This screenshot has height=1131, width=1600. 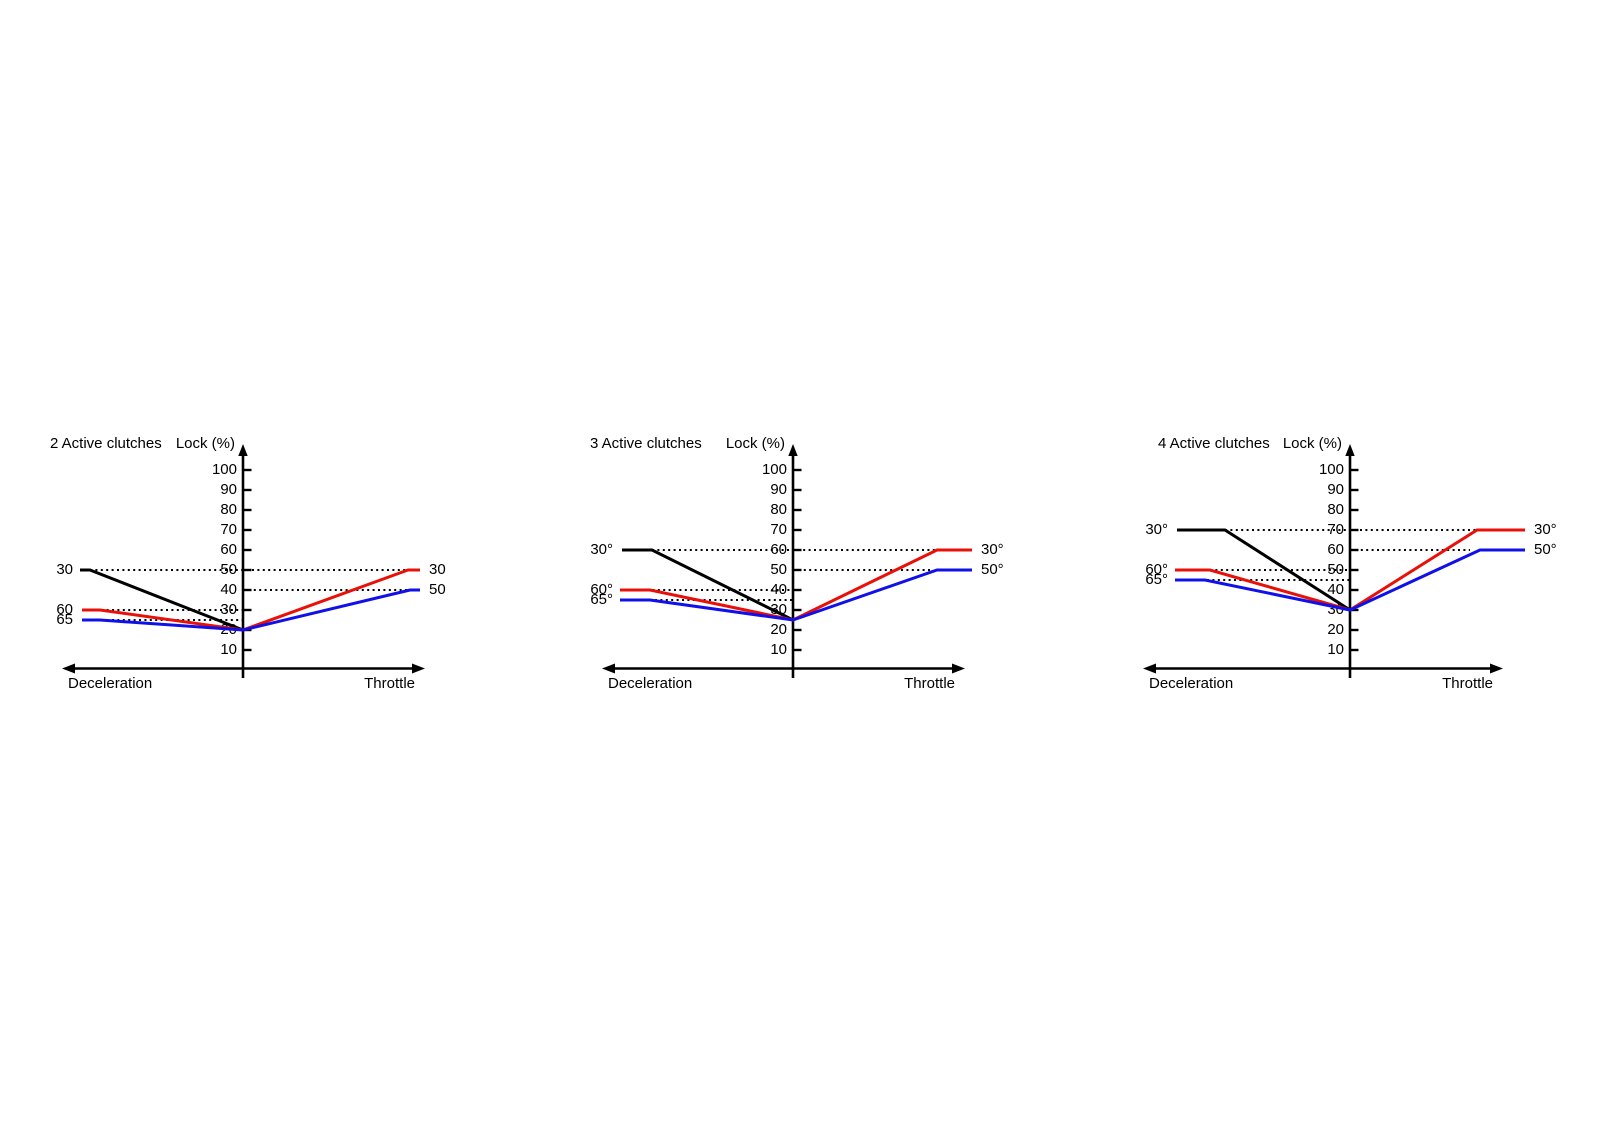 I want to click on chart3-y-axis-label: Lock (%), so click(x=1312, y=443).